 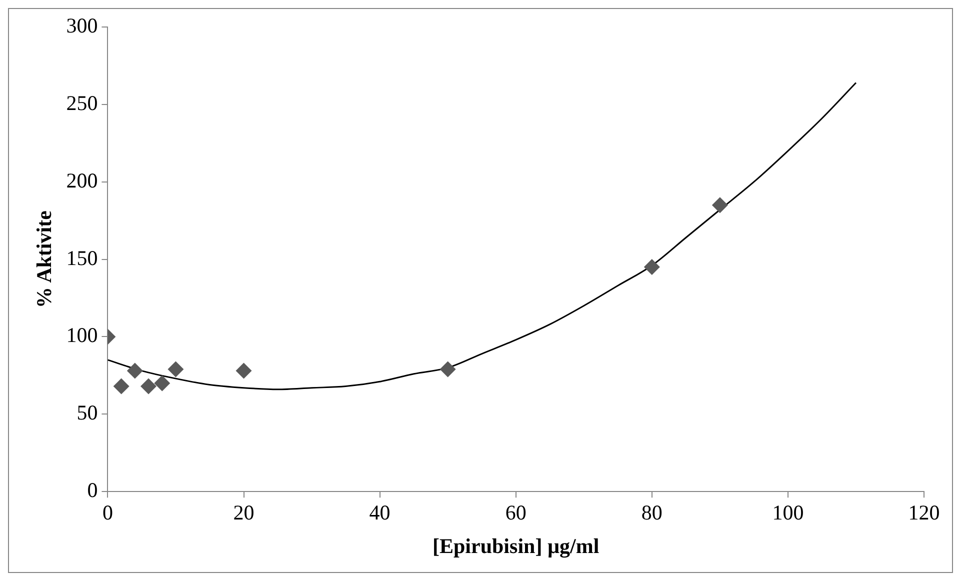 What do you see at coordinates (82, 335) in the screenshot?
I see `y-tick-label: 100` at bounding box center [82, 335].